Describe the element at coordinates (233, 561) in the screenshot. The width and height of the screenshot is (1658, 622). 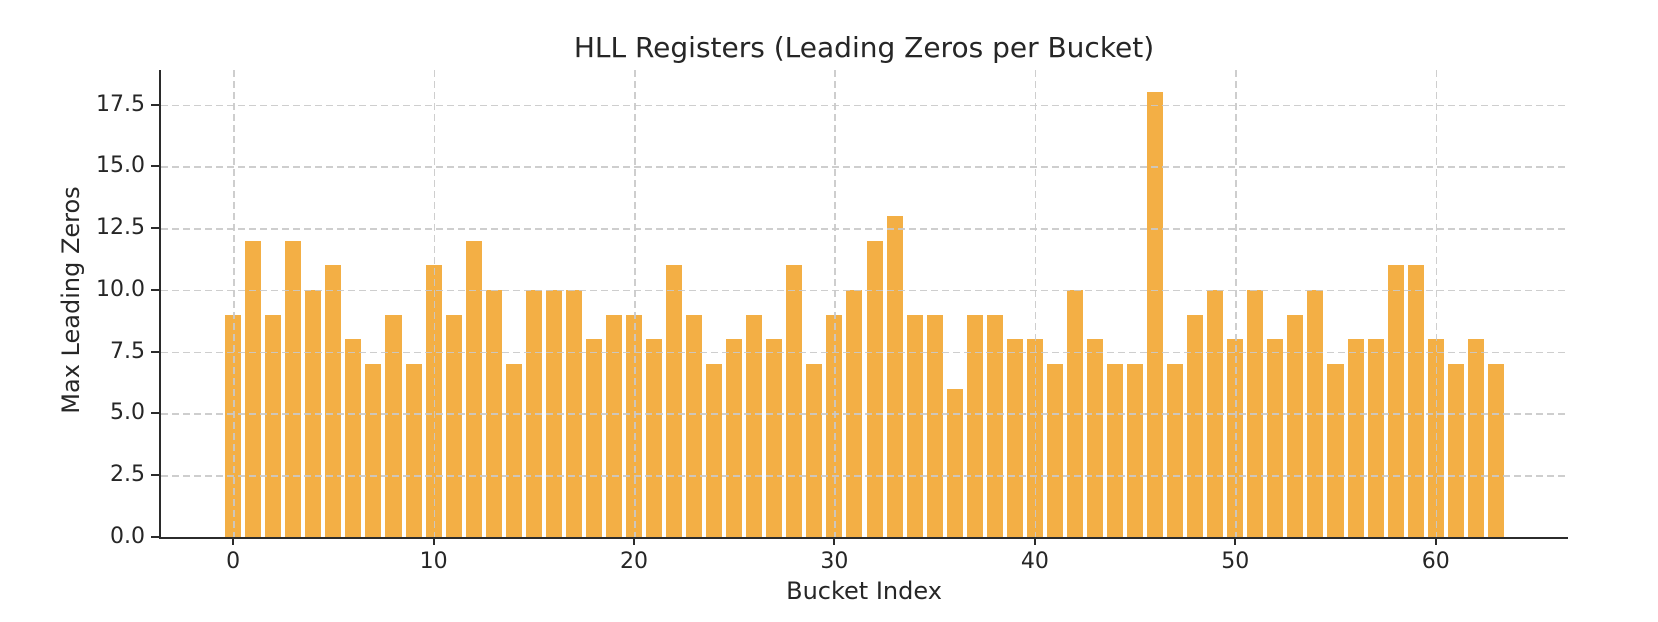
I see `x-tick-label: 0` at that location.